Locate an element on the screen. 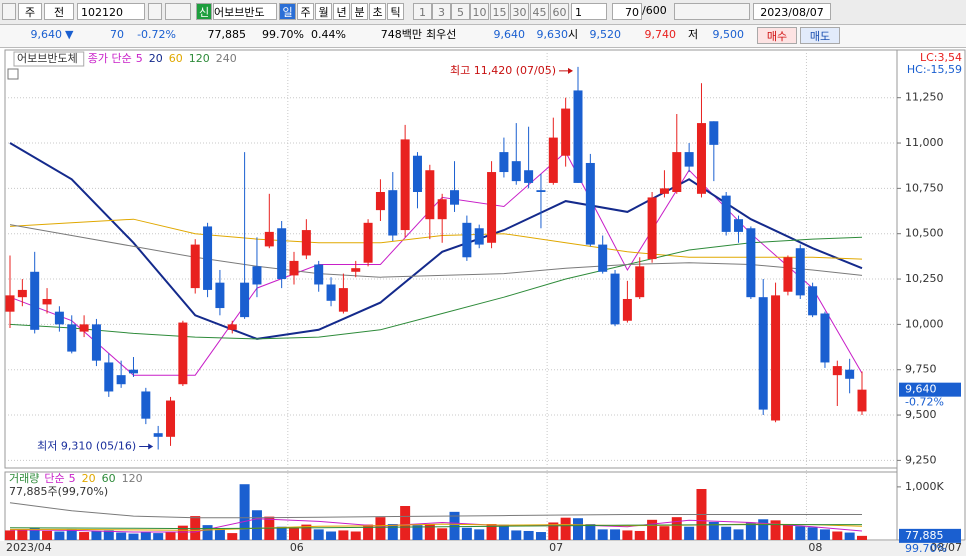 This screenshot has height=556, width=966. interval-button: 10 is located at coordinates (479, 11).